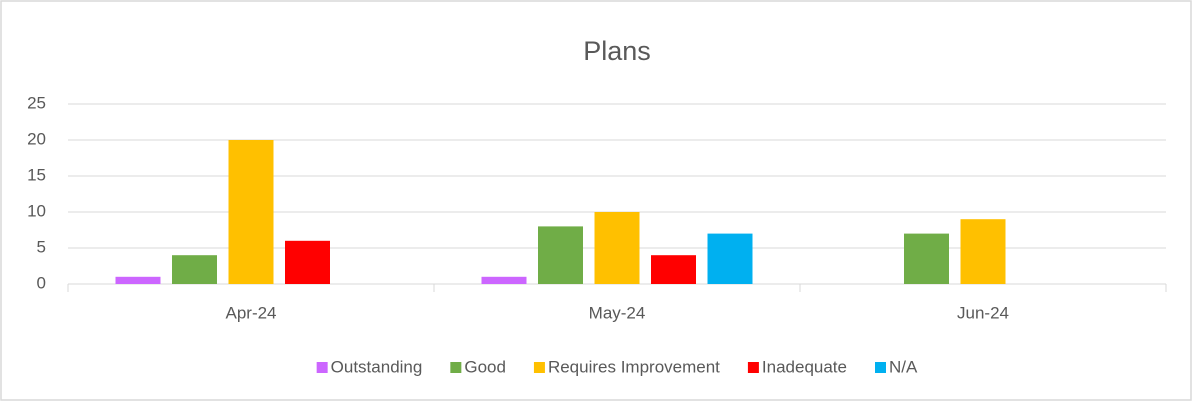  Describe the element at coordinates (36, 210) in the screenshot. I see `y-tick-label: 10` at that location.